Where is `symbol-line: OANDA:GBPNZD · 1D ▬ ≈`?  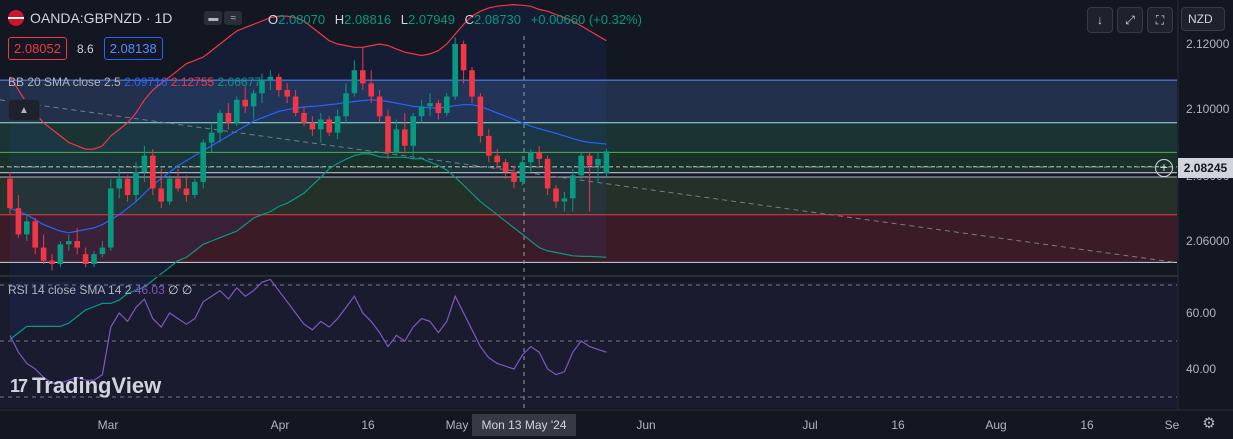
symbol-line: OANDA:GBPNZD · 1D ▬ ≈ is located at coordinates (125, 18).